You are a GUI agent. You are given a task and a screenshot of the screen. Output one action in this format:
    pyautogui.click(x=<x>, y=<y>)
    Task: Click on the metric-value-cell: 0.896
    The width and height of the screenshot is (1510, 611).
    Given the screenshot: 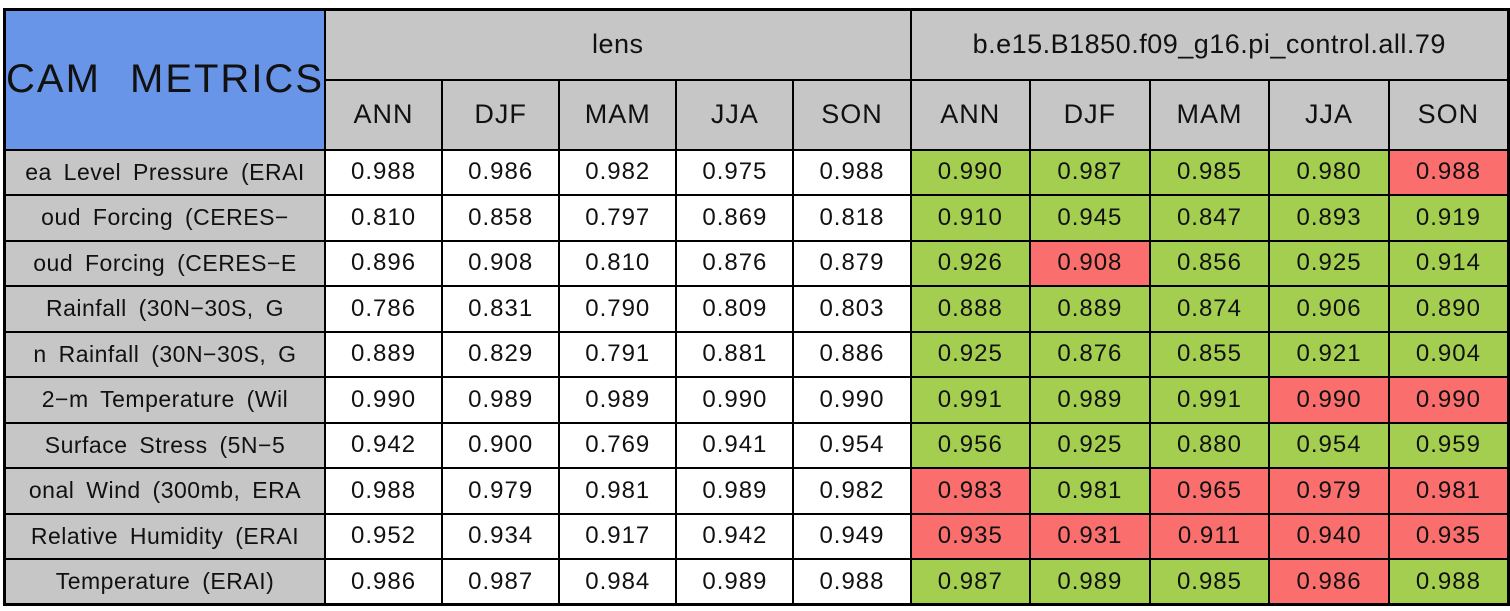 What is the action you would take?
    pyautogui.click(x=383, y=263)
    